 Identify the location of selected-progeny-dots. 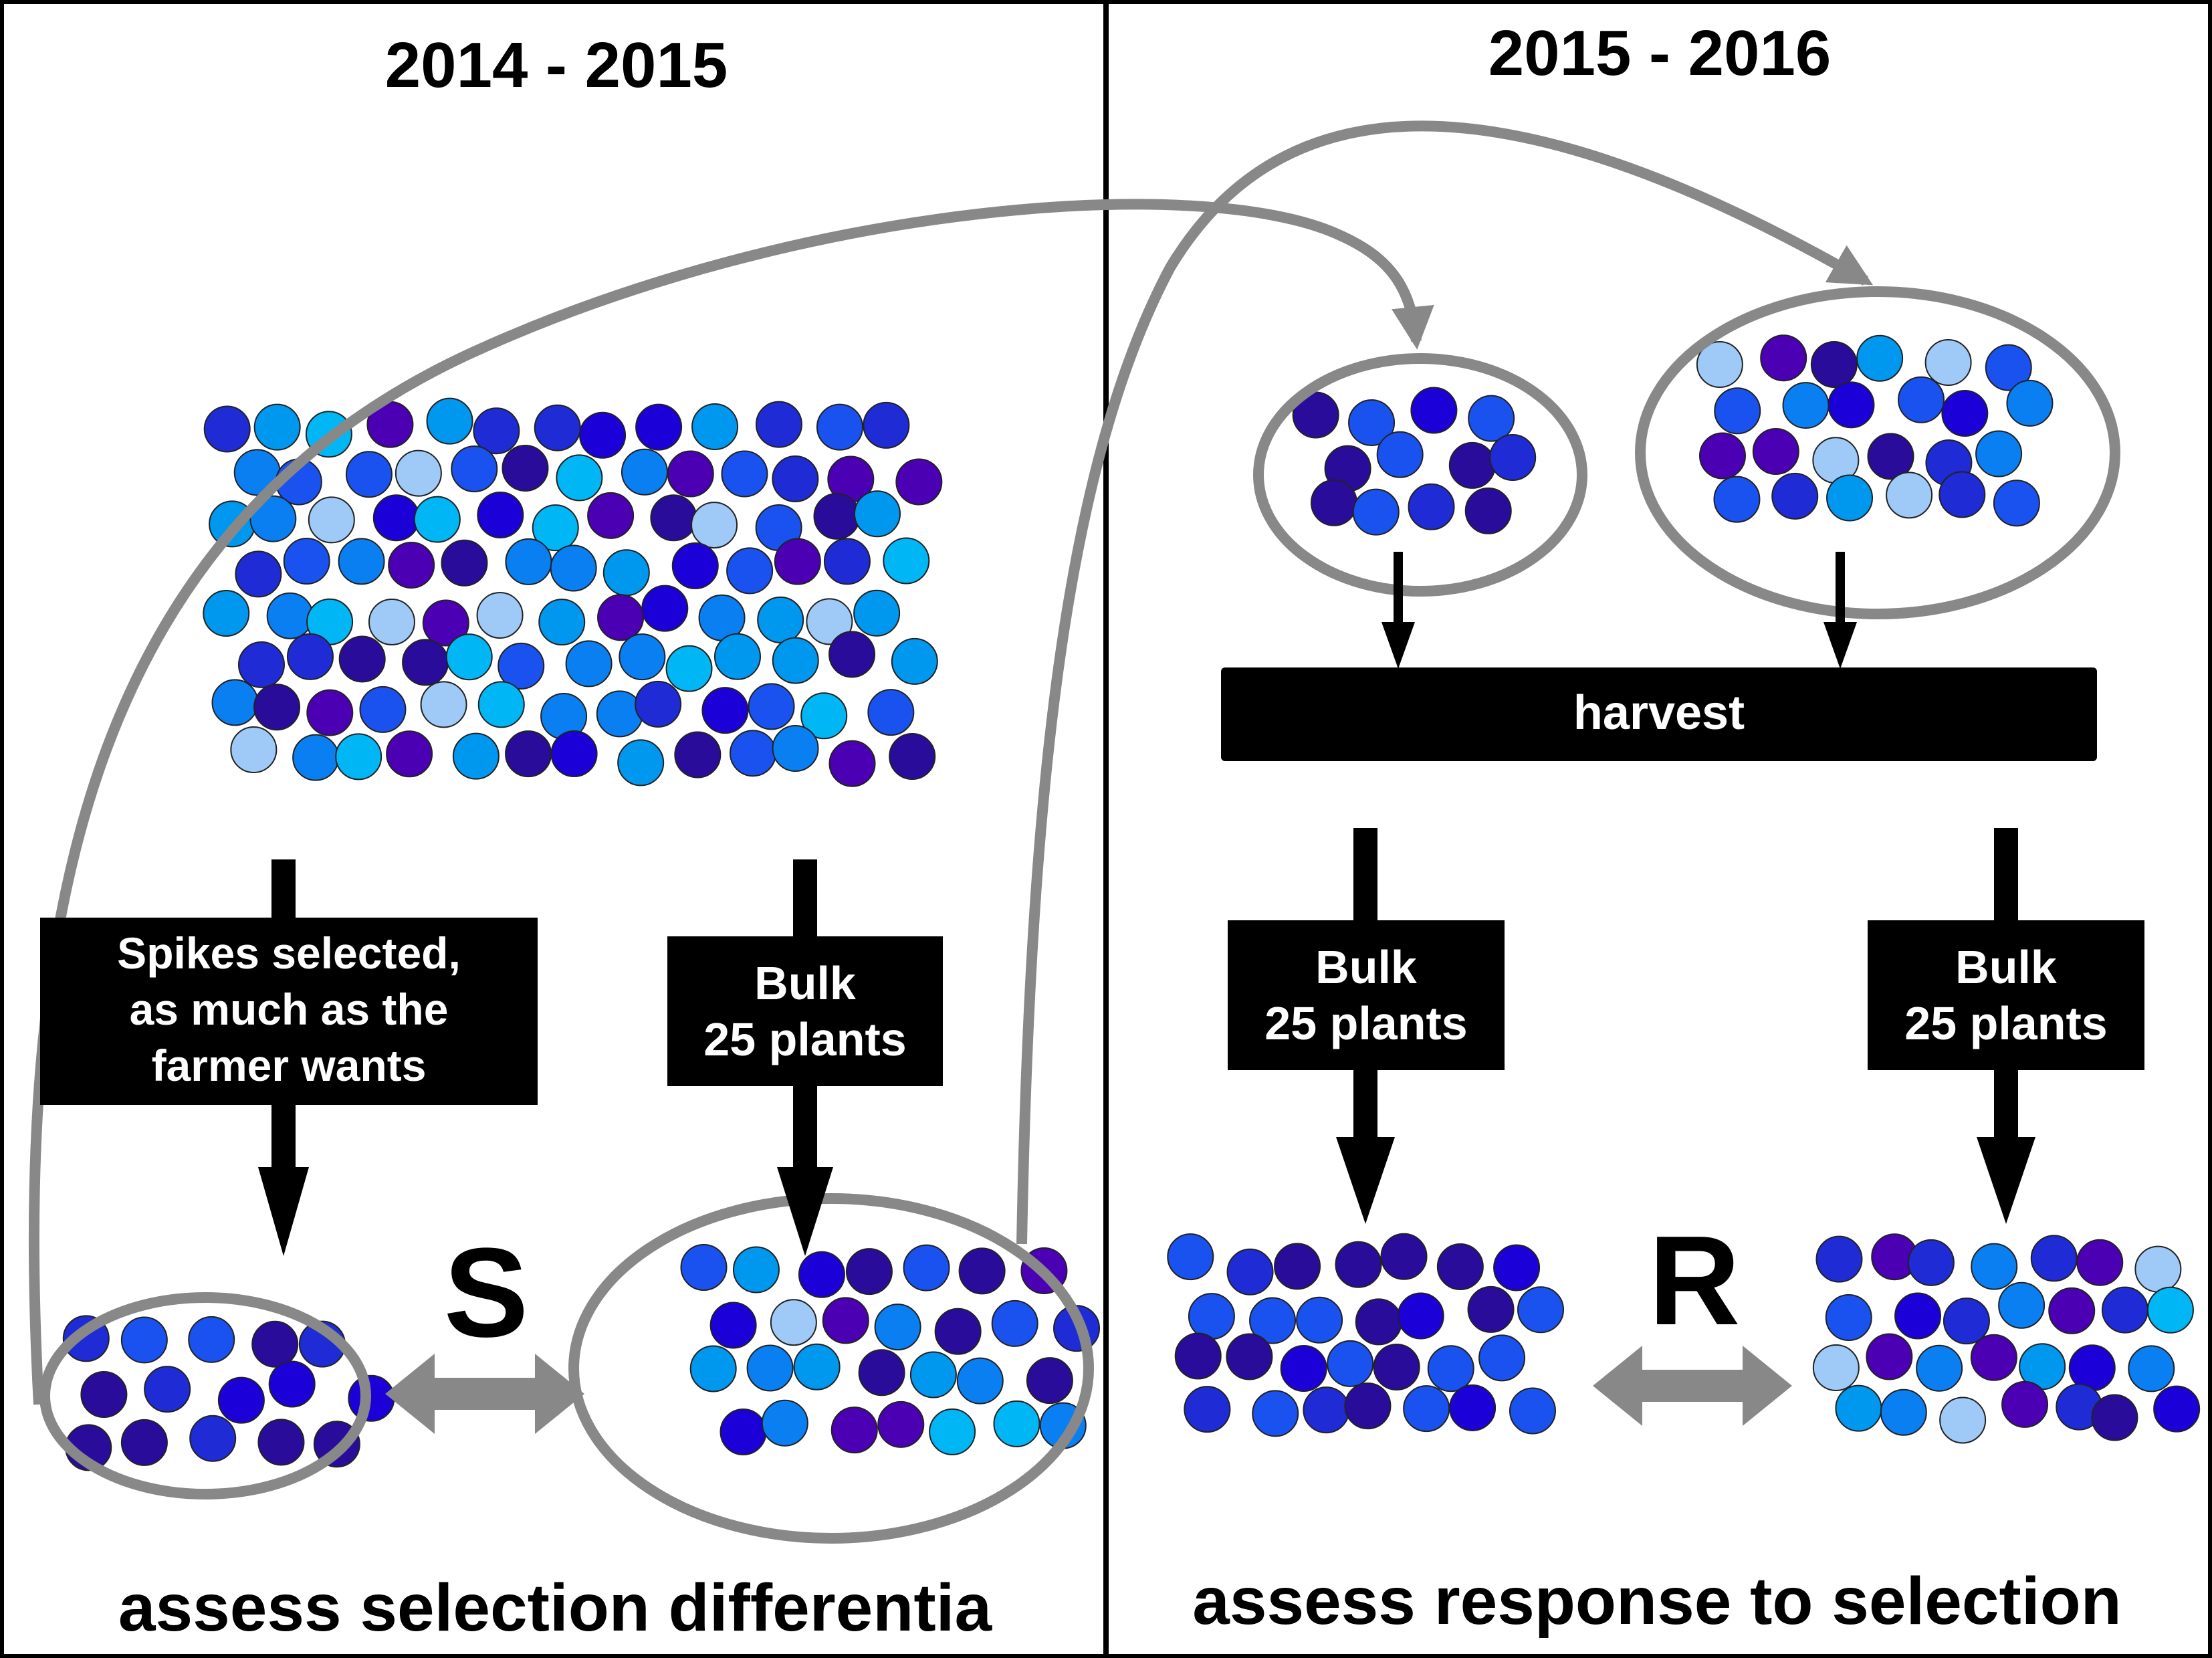
(1366, 1335).